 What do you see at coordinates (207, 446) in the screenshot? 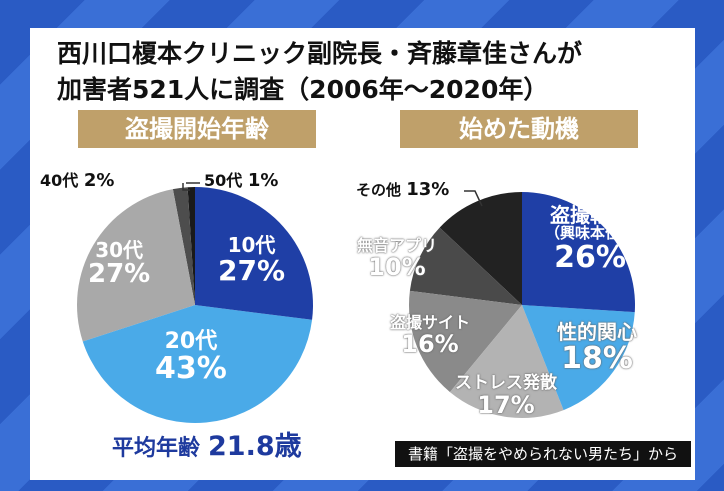
I see `average-age: 平均年齢 21.8歳` at bounding box center [207, 446].